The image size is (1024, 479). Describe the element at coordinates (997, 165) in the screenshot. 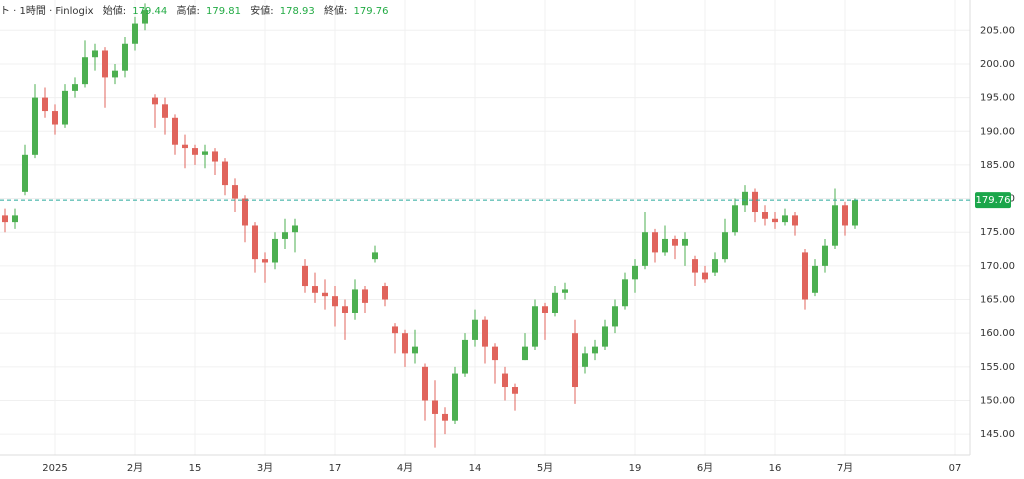

I see `y-tick-label: 185.00` at that location.